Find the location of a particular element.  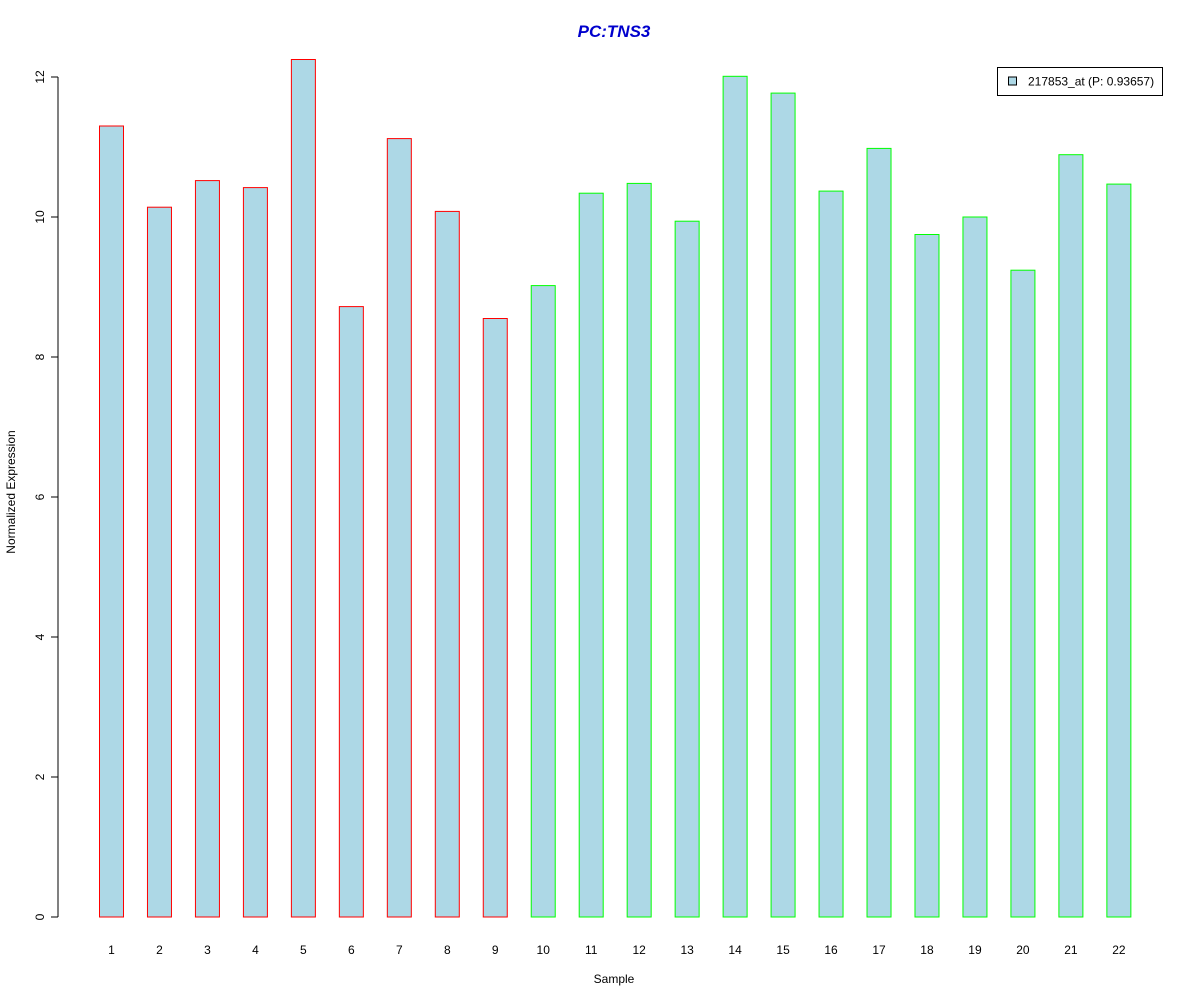

x-tick-label: 18 is located at coordinates (927, 950).